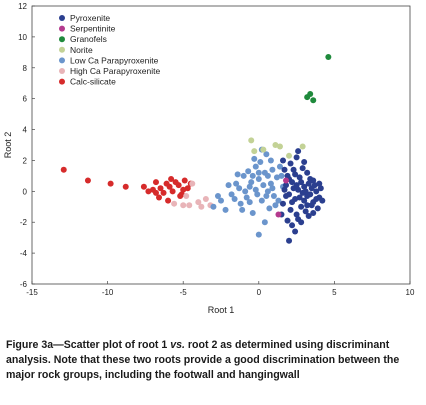 This screenshot has width=426, height=405. I want to click on x-tick-label: 5, so click(334, 292).